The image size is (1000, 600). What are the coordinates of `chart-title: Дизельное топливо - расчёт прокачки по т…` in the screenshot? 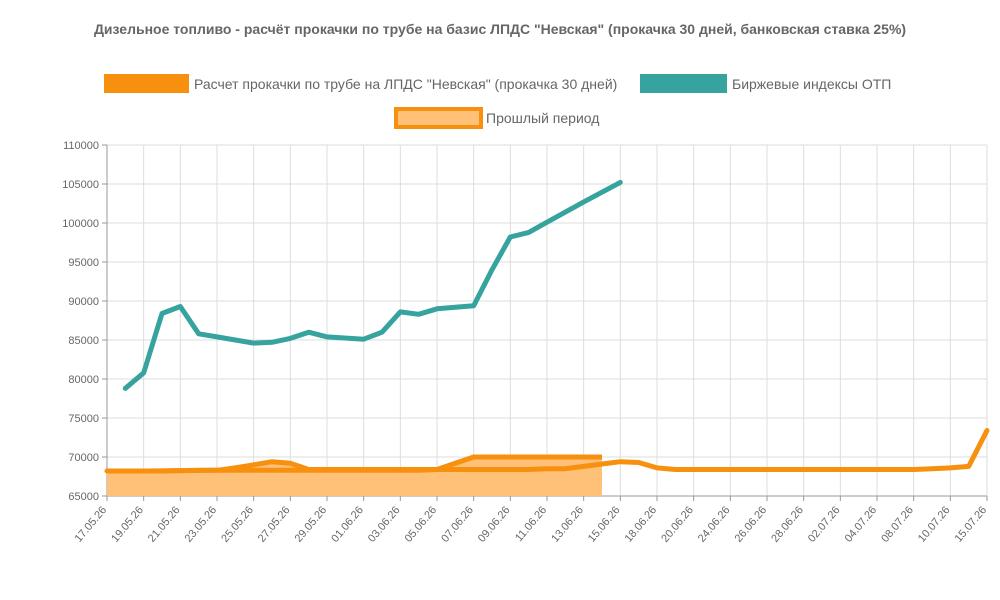 It's located at (500, 29).